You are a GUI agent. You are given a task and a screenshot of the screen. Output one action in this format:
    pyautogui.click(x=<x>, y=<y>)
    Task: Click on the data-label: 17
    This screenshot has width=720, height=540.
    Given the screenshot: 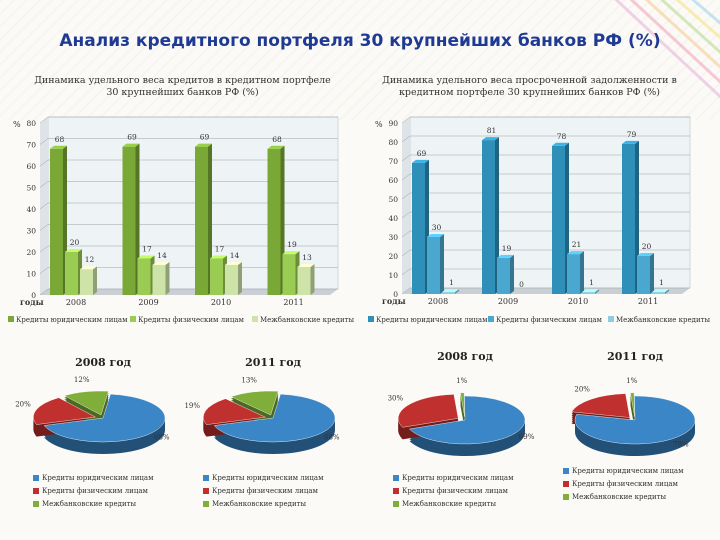 What is the action you would take?
    pyautogui.click(x=147, y=248)
    